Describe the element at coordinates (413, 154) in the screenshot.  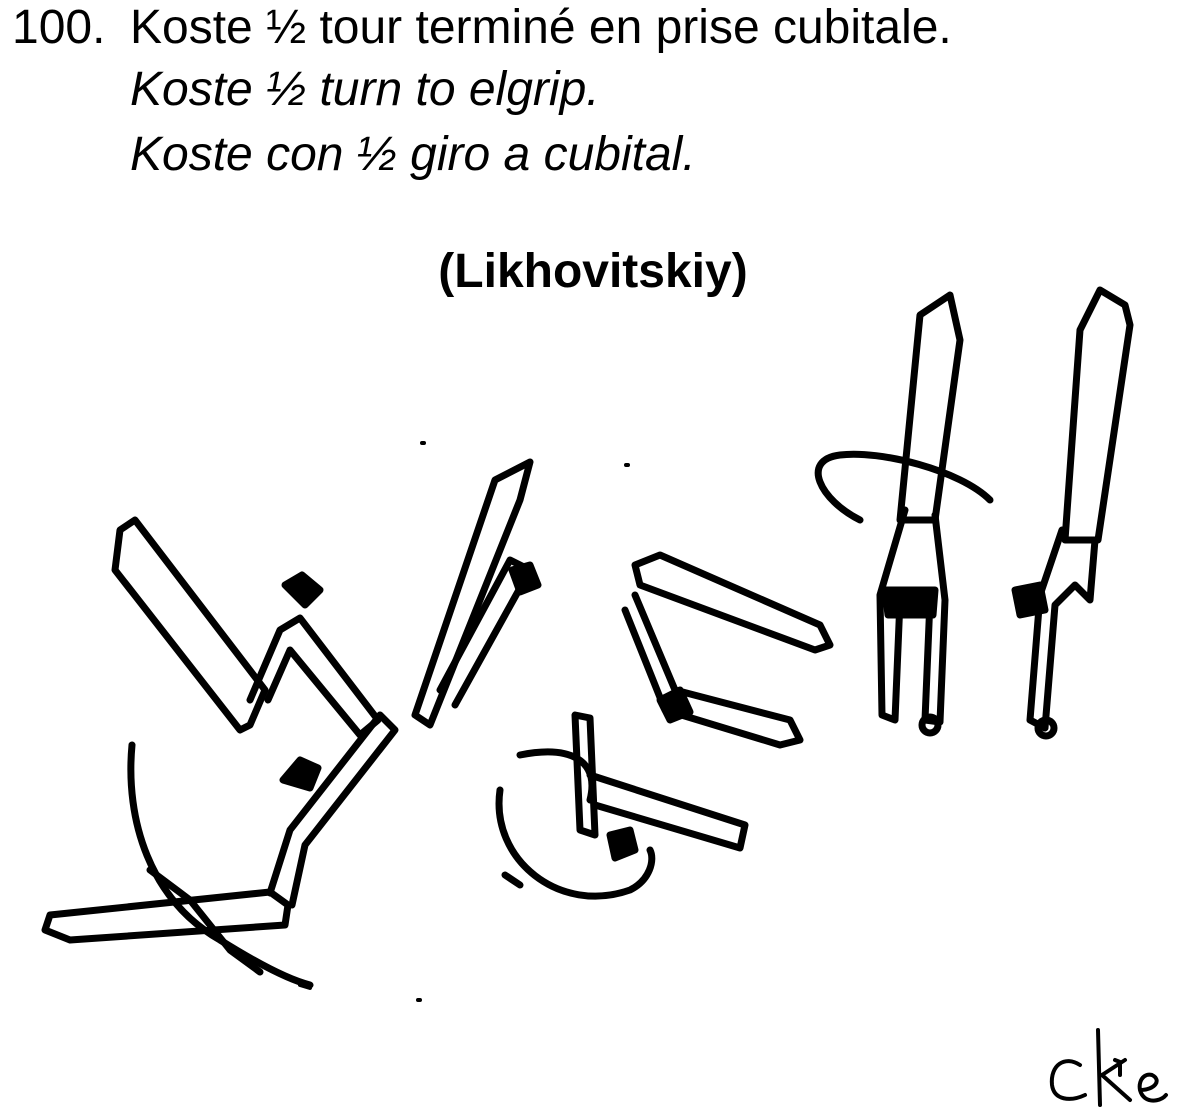
I see `title-spanish: Koste con ½ giro a cubital.` at that location.